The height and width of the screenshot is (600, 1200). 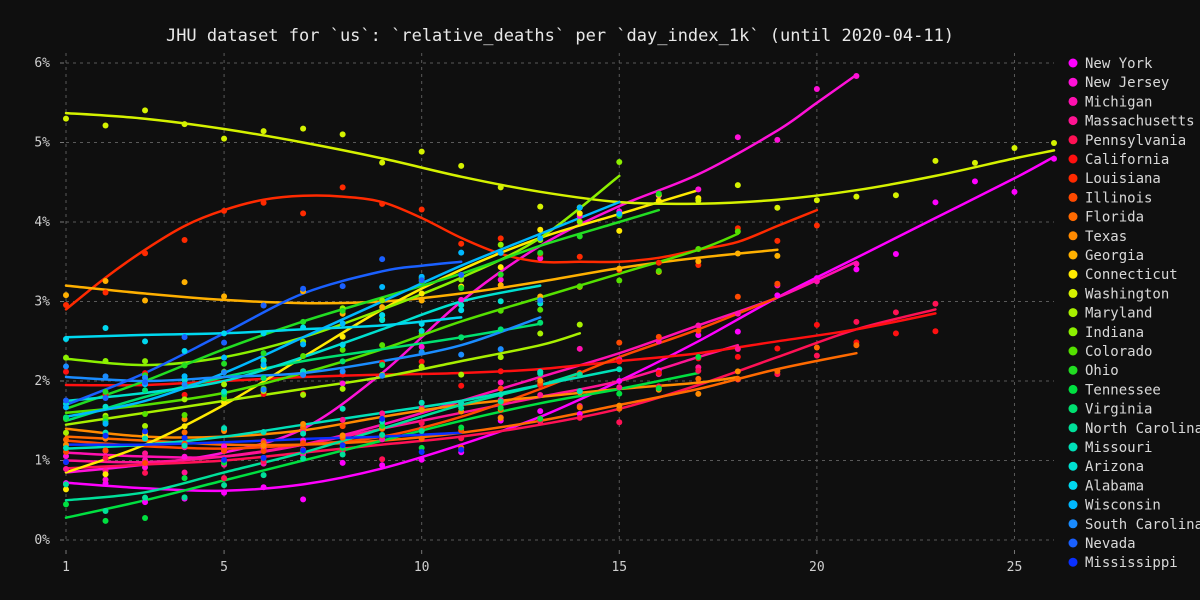 What do you see at coordinates (145, 382) in the screenshot?
I see `data-point-nevada` at bounding box center [145, 382].